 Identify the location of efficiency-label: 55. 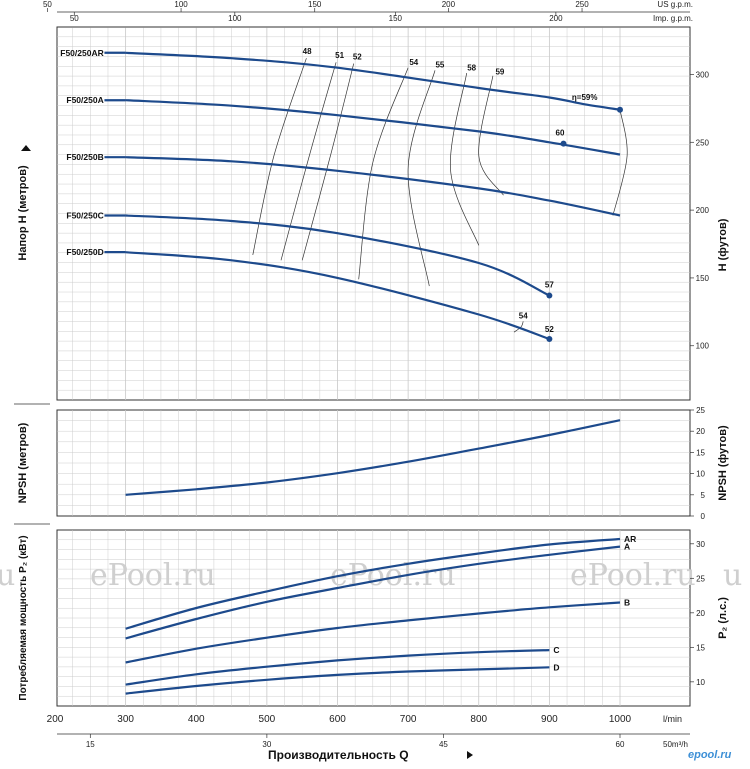
(439, 65).